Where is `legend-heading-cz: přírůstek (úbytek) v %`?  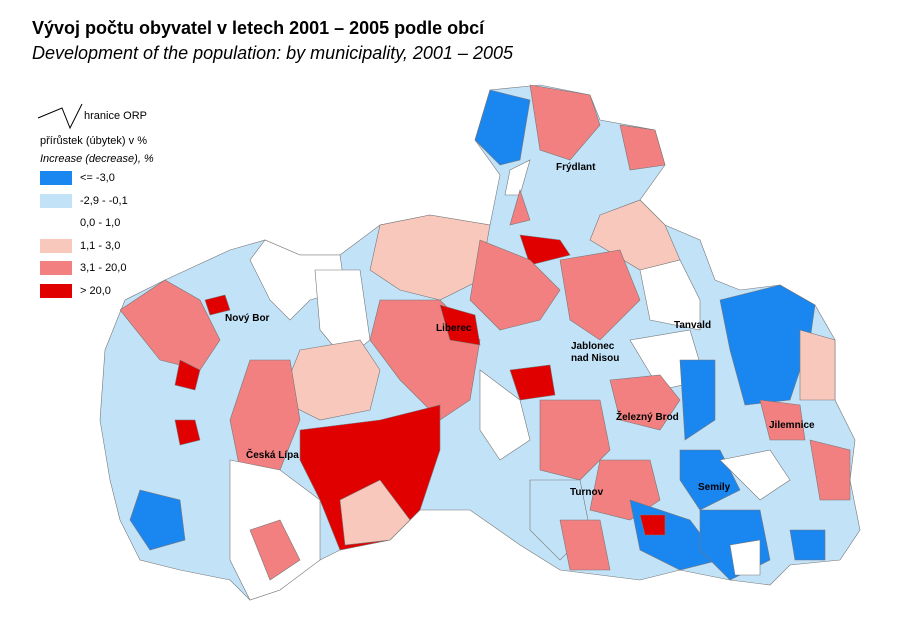 legend-heading-cz: přírůstek (úbytek) v % is located at coordinates (93, 141).